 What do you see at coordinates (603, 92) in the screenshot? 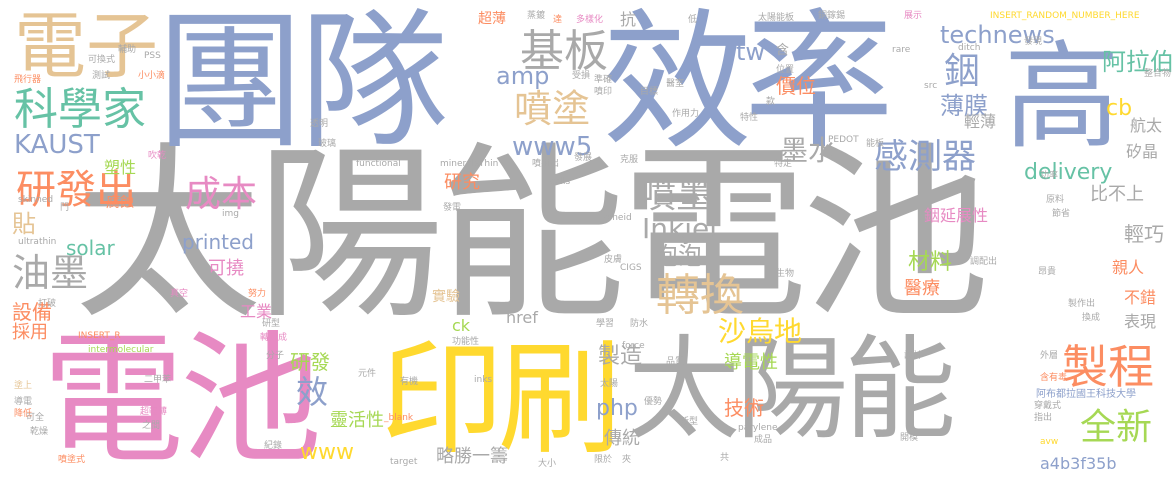
I see `word-small: 噴印` at bounding box center [603, 92].